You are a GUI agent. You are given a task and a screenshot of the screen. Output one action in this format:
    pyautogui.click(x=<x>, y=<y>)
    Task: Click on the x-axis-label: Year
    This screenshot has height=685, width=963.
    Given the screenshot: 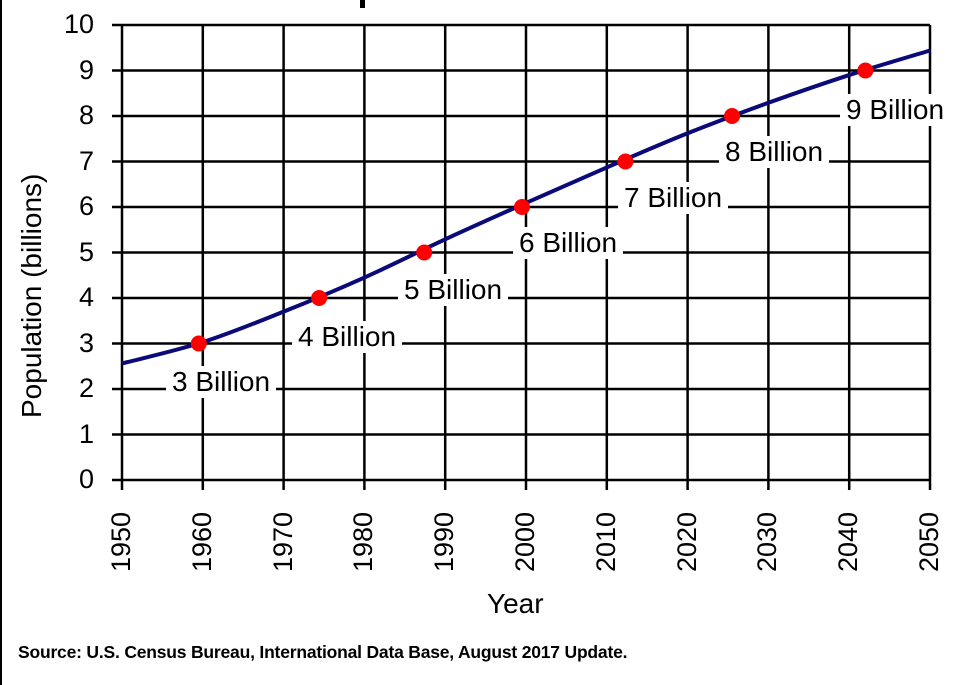 What is the action you would take?
    pyautogui.click(x=515, y=603)
    